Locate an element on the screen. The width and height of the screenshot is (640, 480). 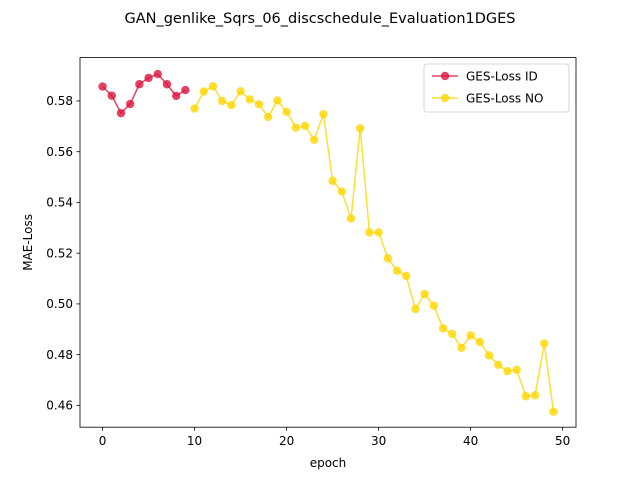
x-tick-label: 30 is located at coordinates (378, 441).